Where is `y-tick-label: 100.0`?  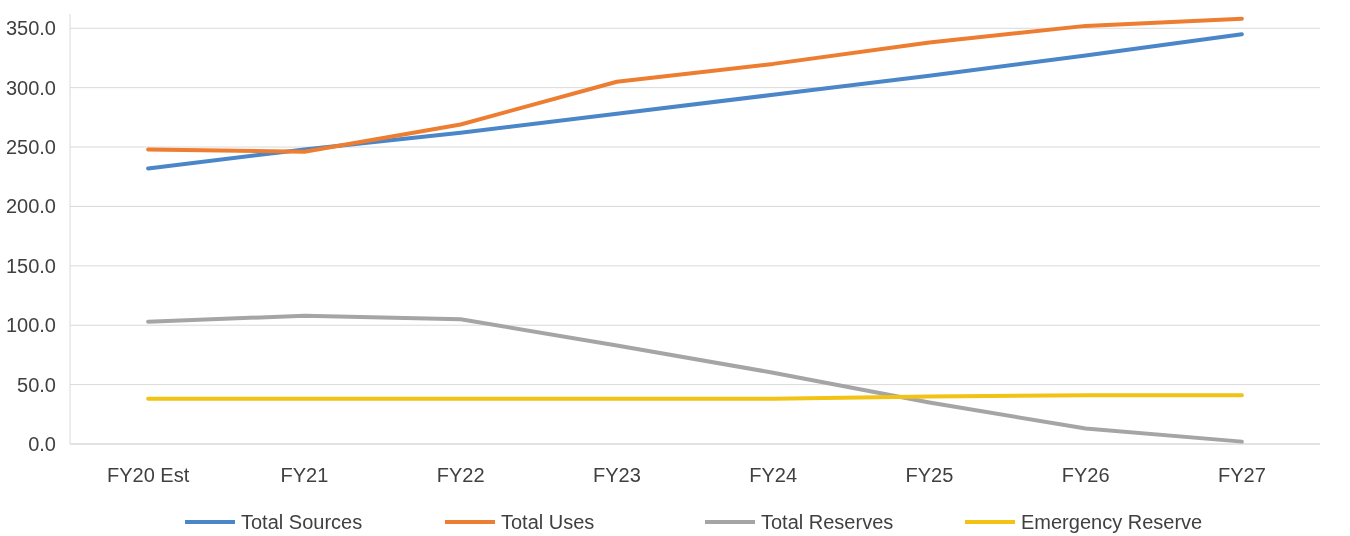
y-tick-label: 100.0 is located at coordinates (30, 325).